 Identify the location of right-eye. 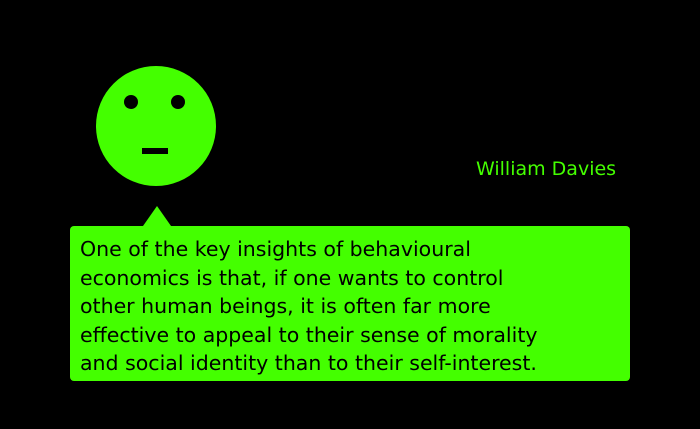
(178, 102).